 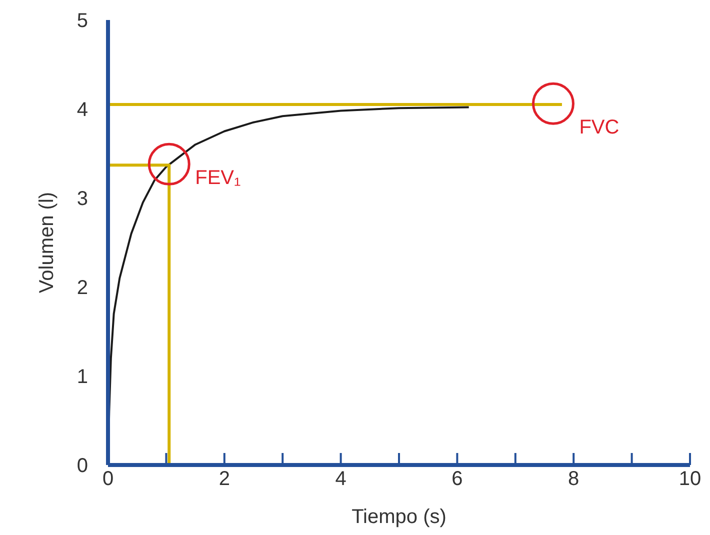 What do you see at coordinates (82, 288) in the screenshot?
I see `y-tick-label: 2` at bounding box center [82, 288].